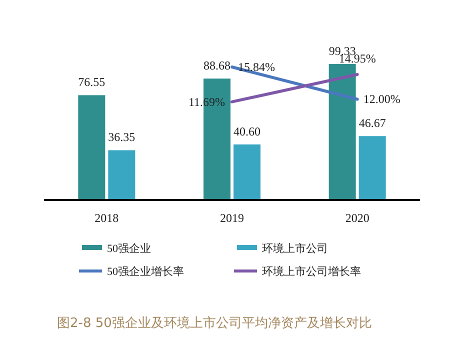  What do you see at coordinates (311, 271) in the screenshot?
I see `legend-label: 环境上市公司增长率` at bounding box center [311, 271].